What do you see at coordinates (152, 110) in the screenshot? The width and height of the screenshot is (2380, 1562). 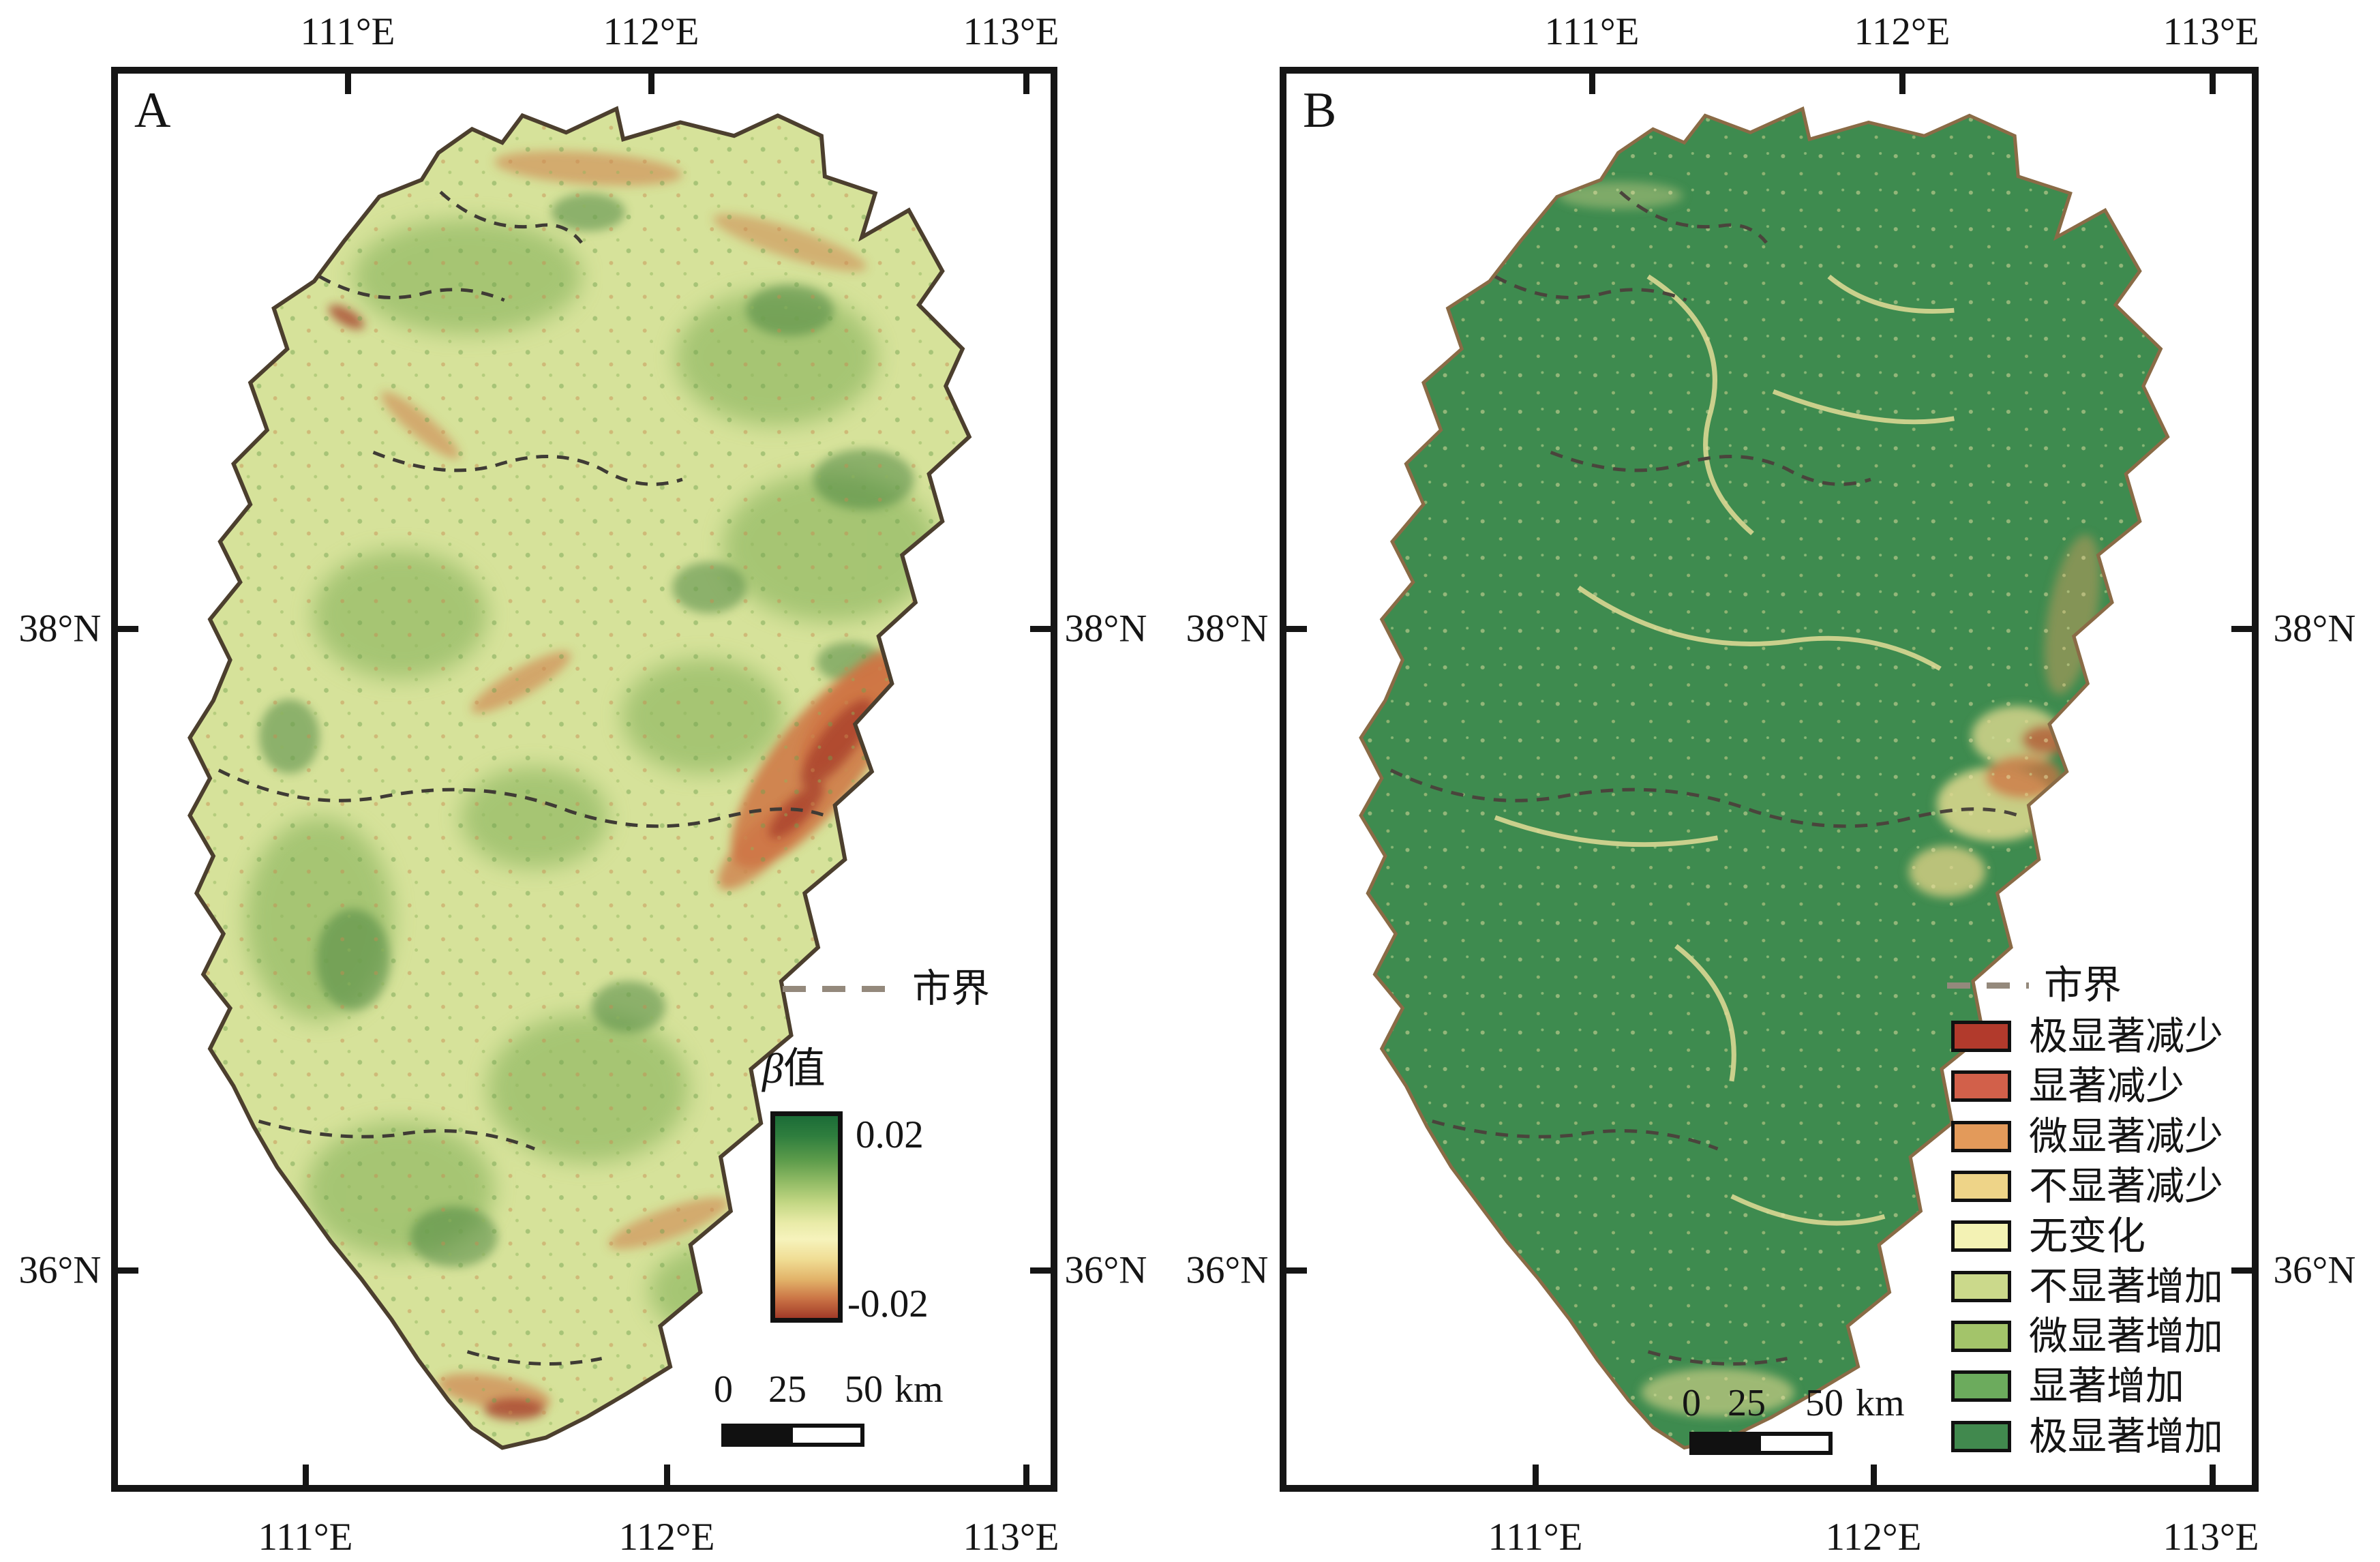 I see `panel-a-label: A` at bounding box center [152, 110].